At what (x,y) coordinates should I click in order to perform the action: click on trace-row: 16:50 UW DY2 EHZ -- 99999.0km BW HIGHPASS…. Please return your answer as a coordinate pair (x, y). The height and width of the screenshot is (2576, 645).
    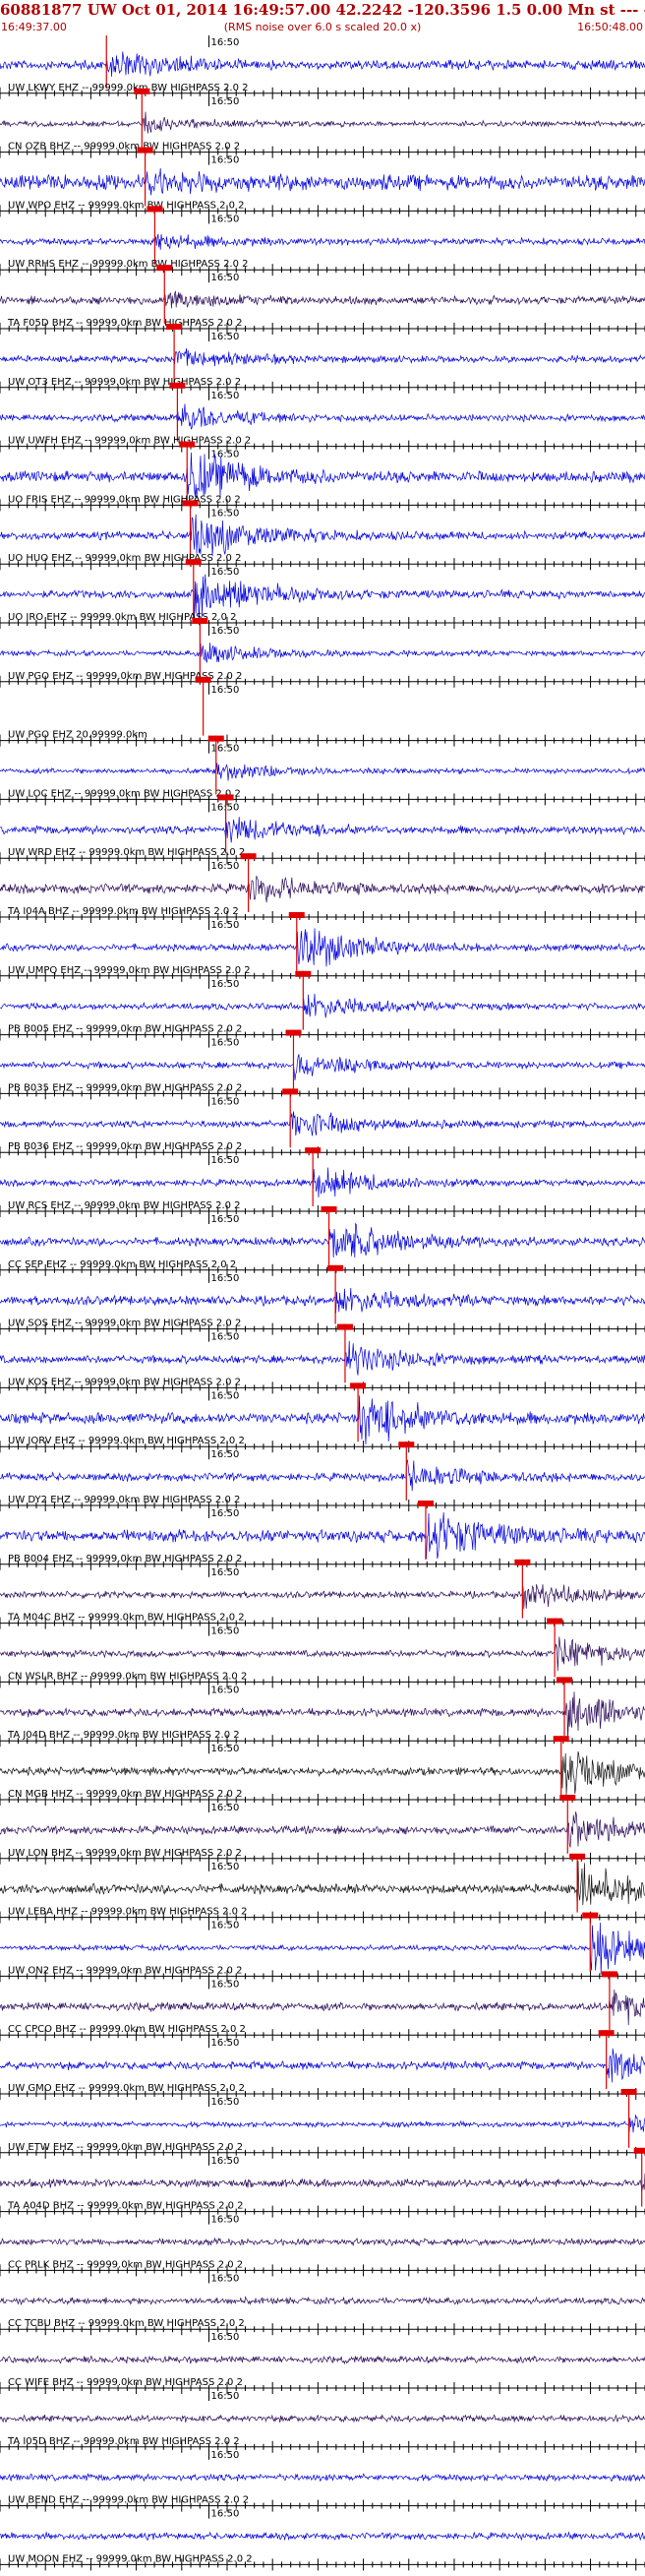
    Looking at the image, I should click on (322, 1476).